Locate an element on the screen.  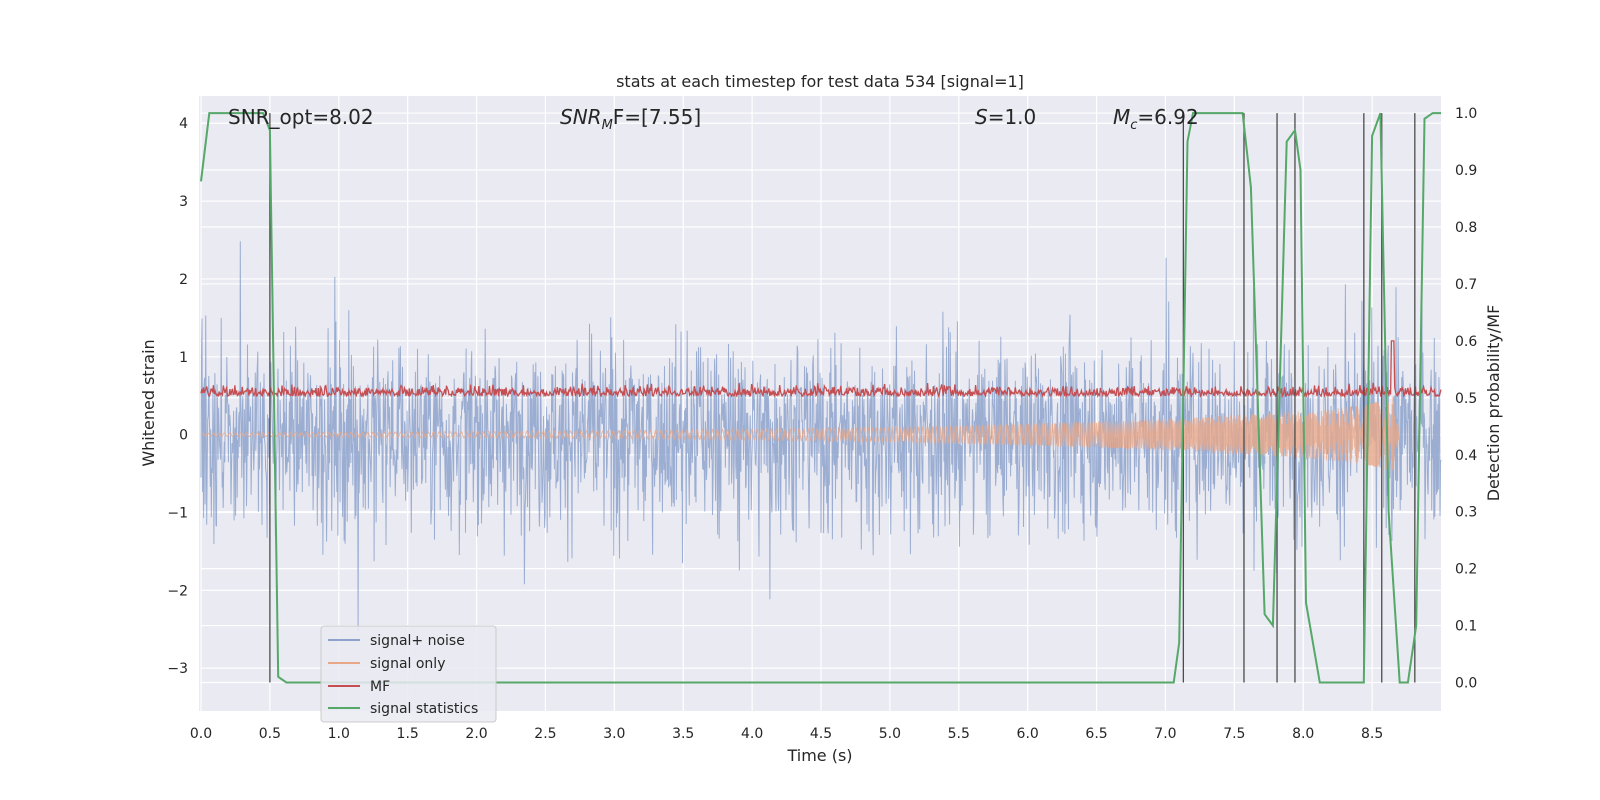
x-tick-label: 1.5 is located at coordinates (408, 734).